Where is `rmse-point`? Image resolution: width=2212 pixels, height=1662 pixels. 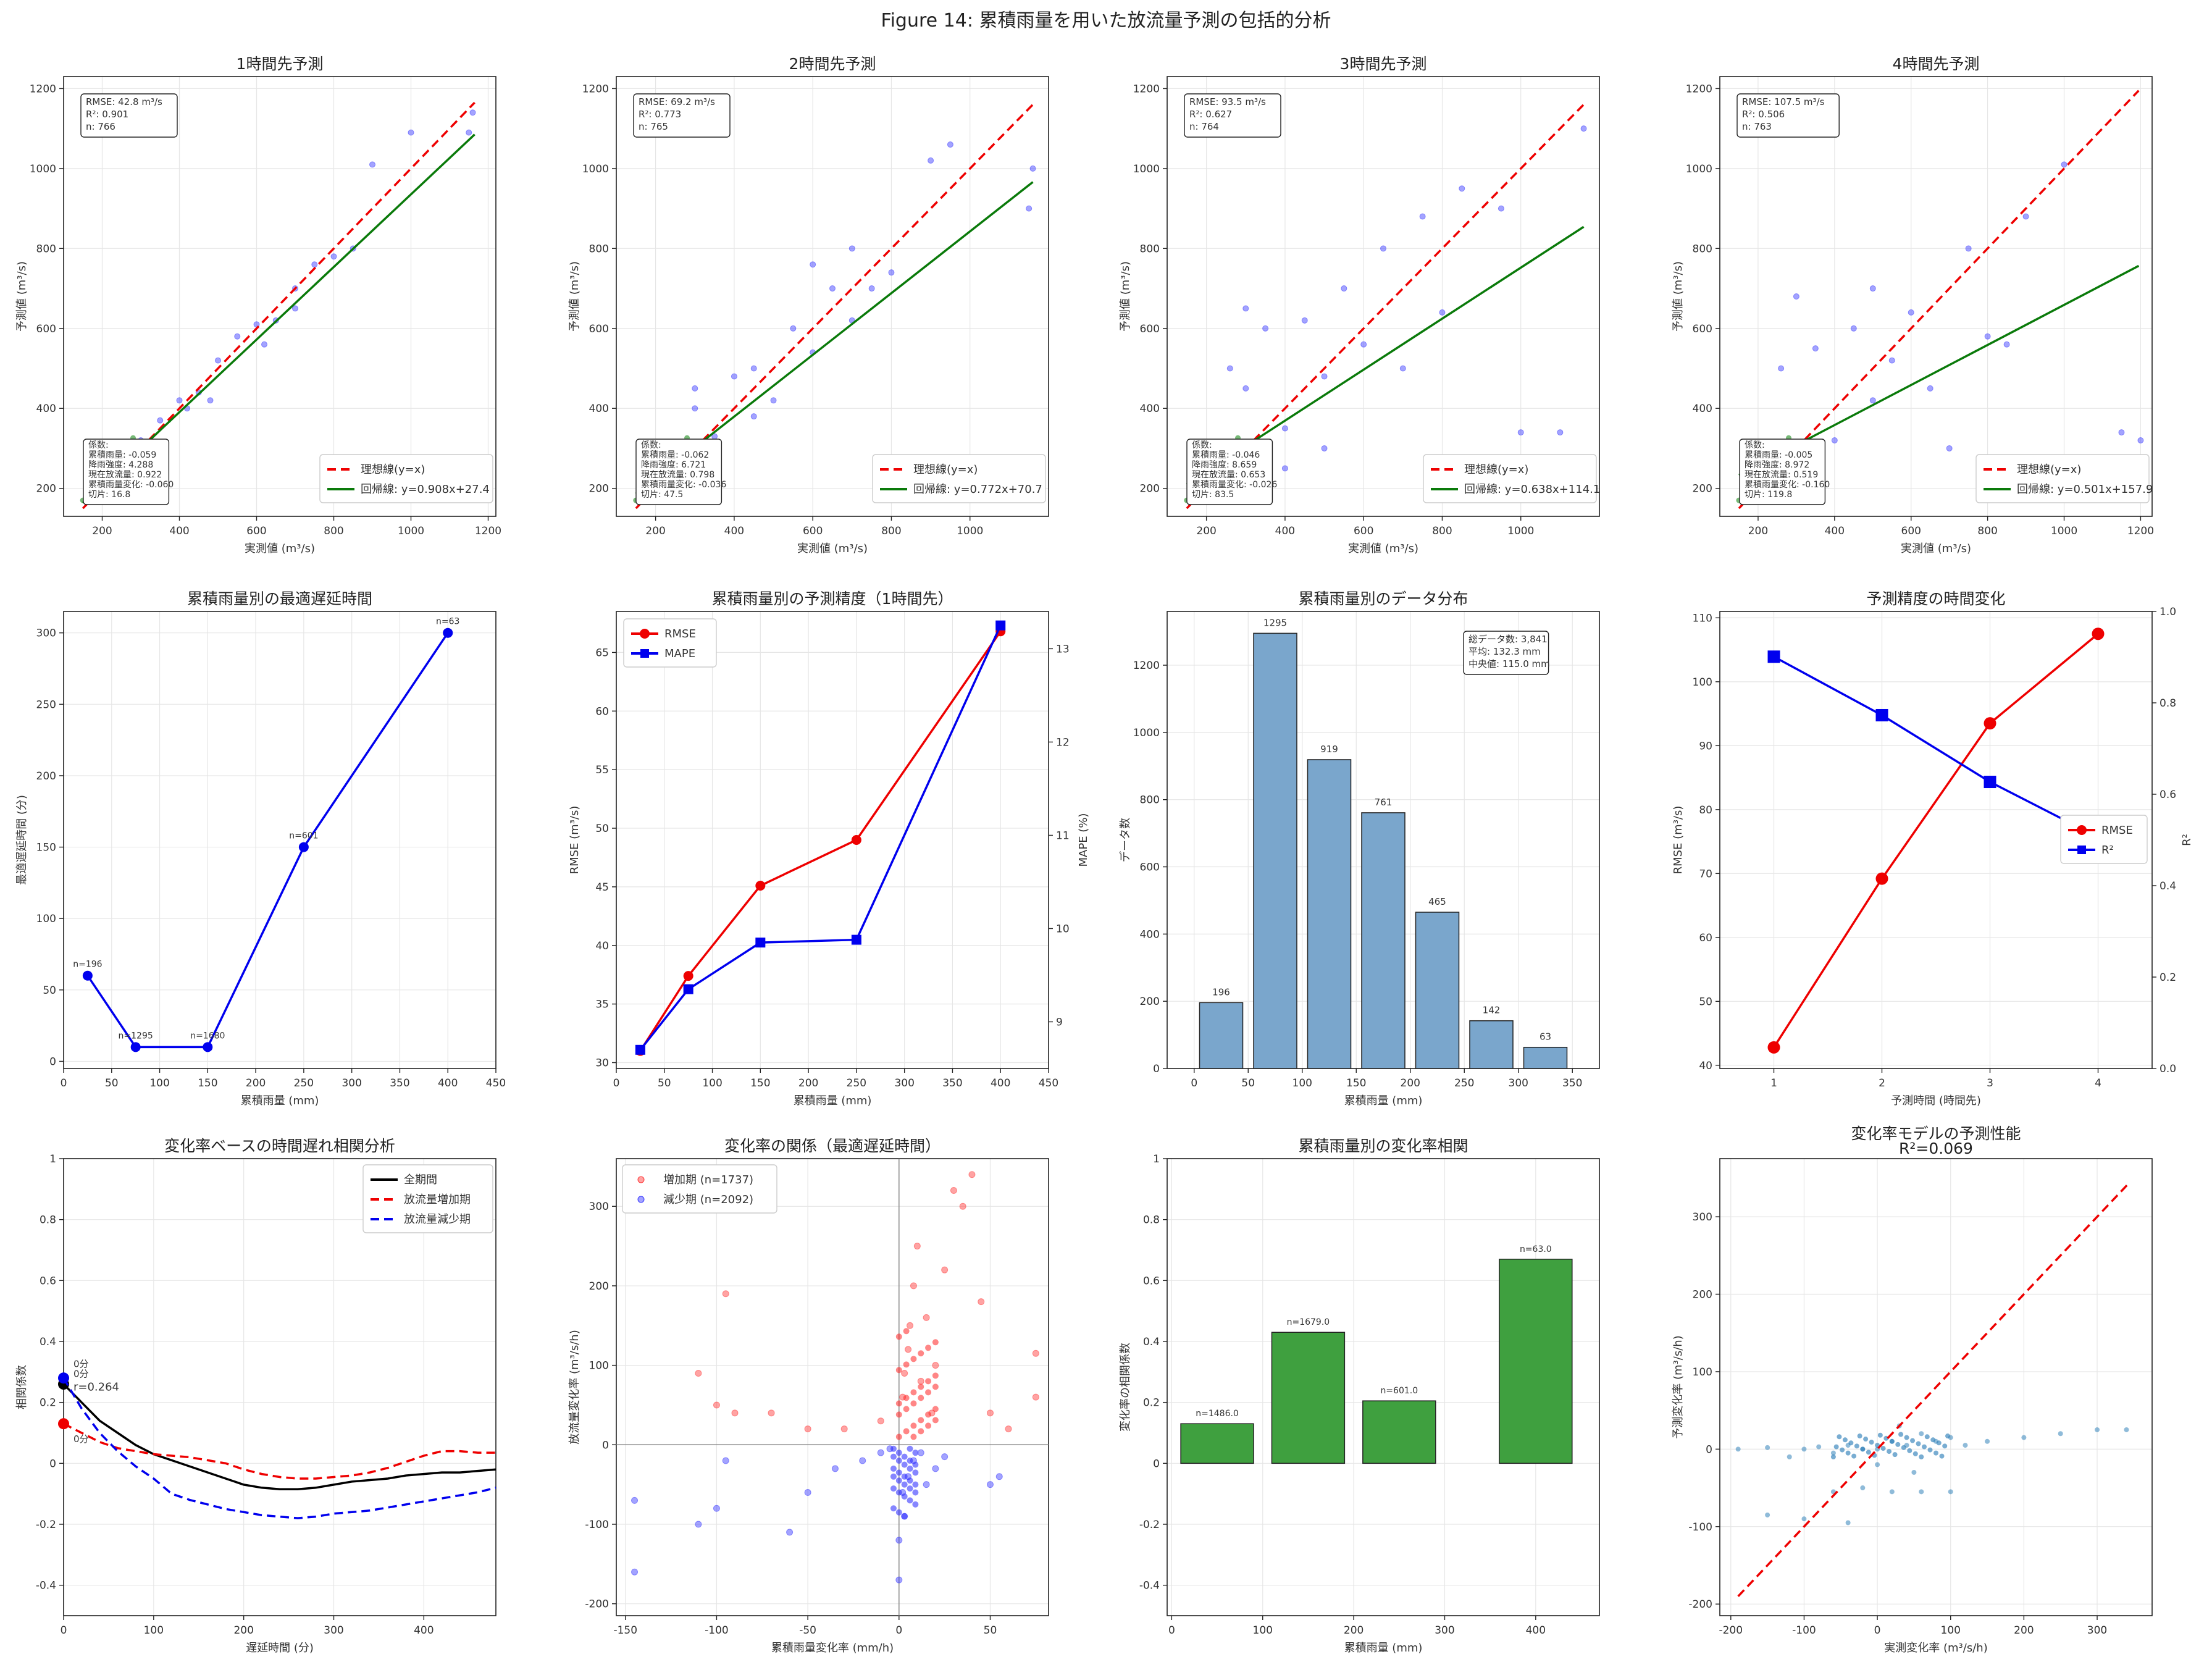
rmse-point is located at coordinates (1881, 878).